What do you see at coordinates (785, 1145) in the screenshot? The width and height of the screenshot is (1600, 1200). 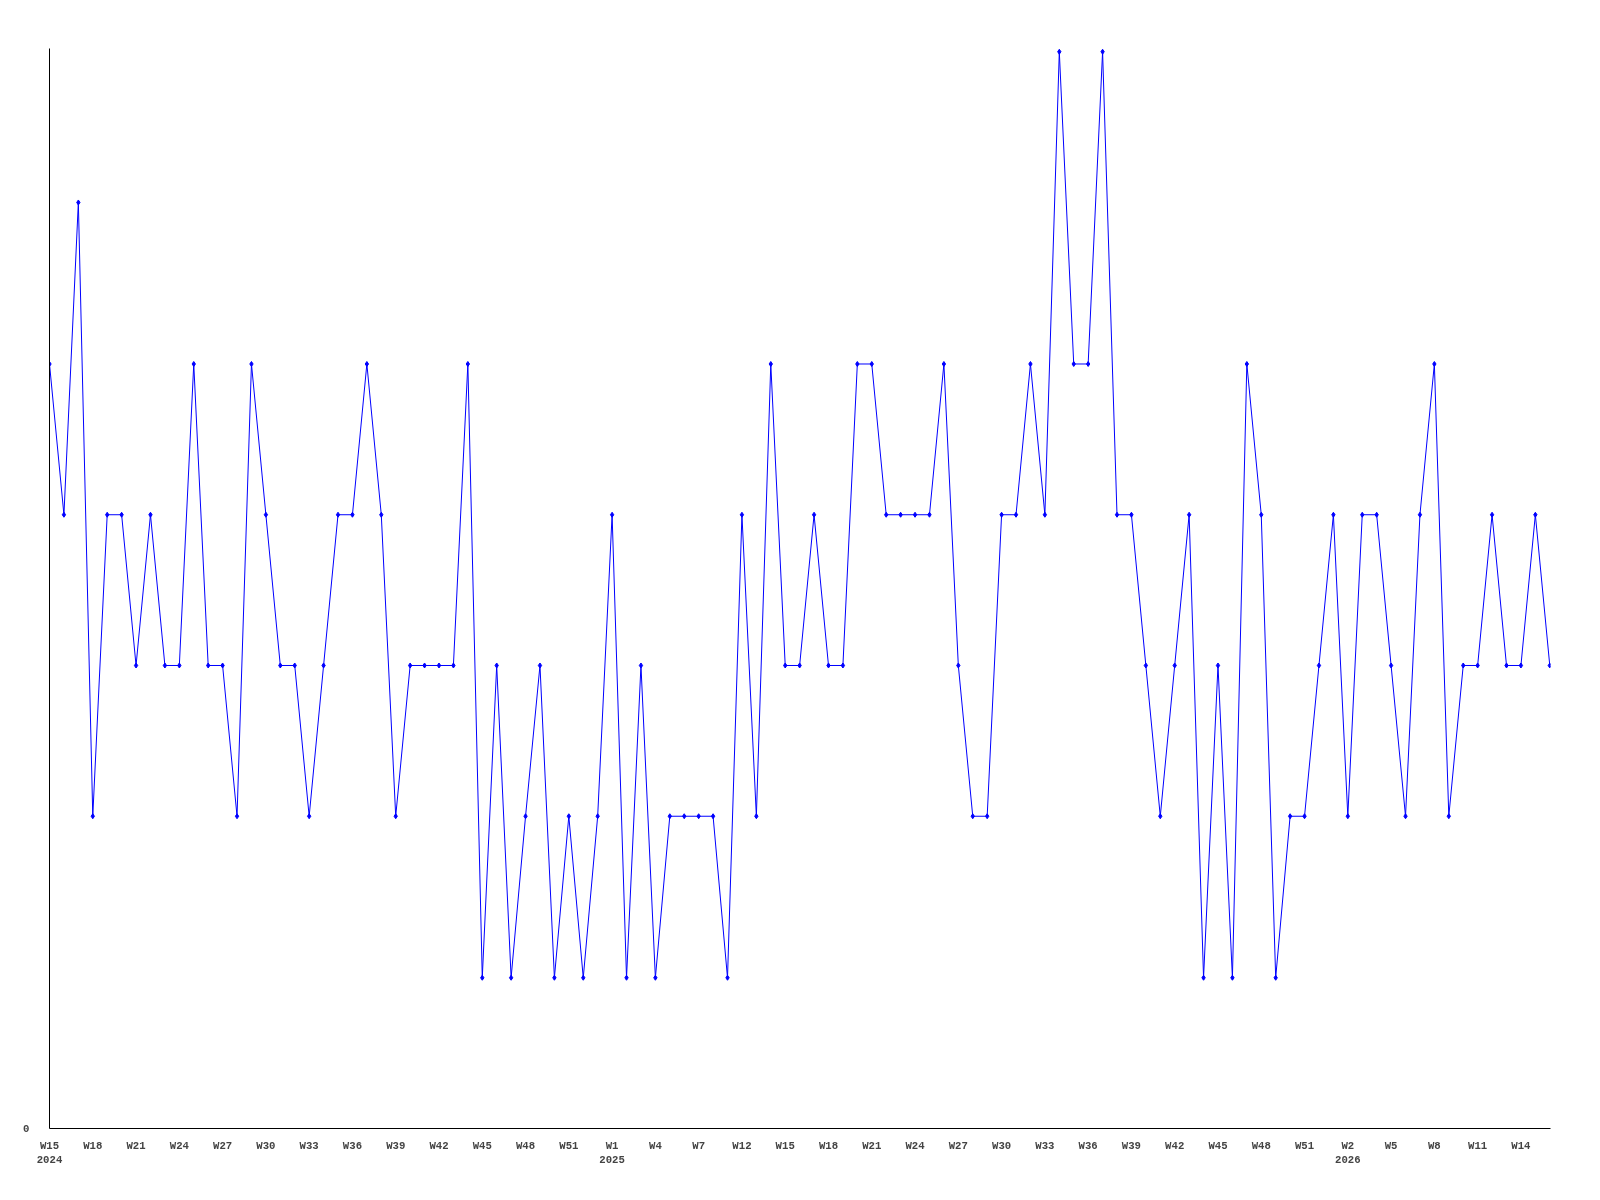 I see `x-tick-label: W15` at bounding box center [785, 1145].